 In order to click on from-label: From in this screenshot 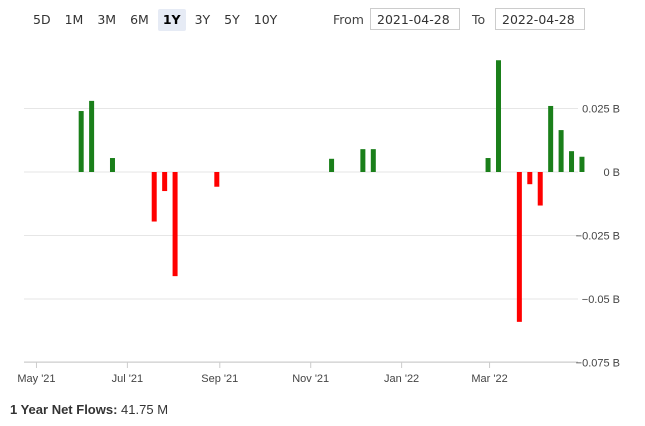, I will do `click(348, 19)`.